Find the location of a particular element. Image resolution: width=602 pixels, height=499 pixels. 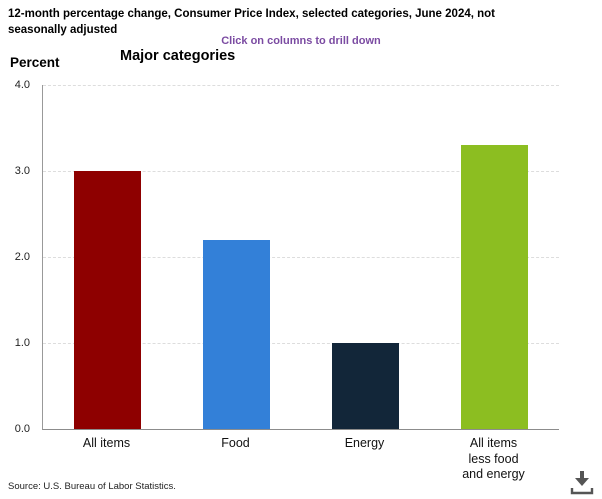

x-label-energy: Energy is located at coordinates (364, 443).